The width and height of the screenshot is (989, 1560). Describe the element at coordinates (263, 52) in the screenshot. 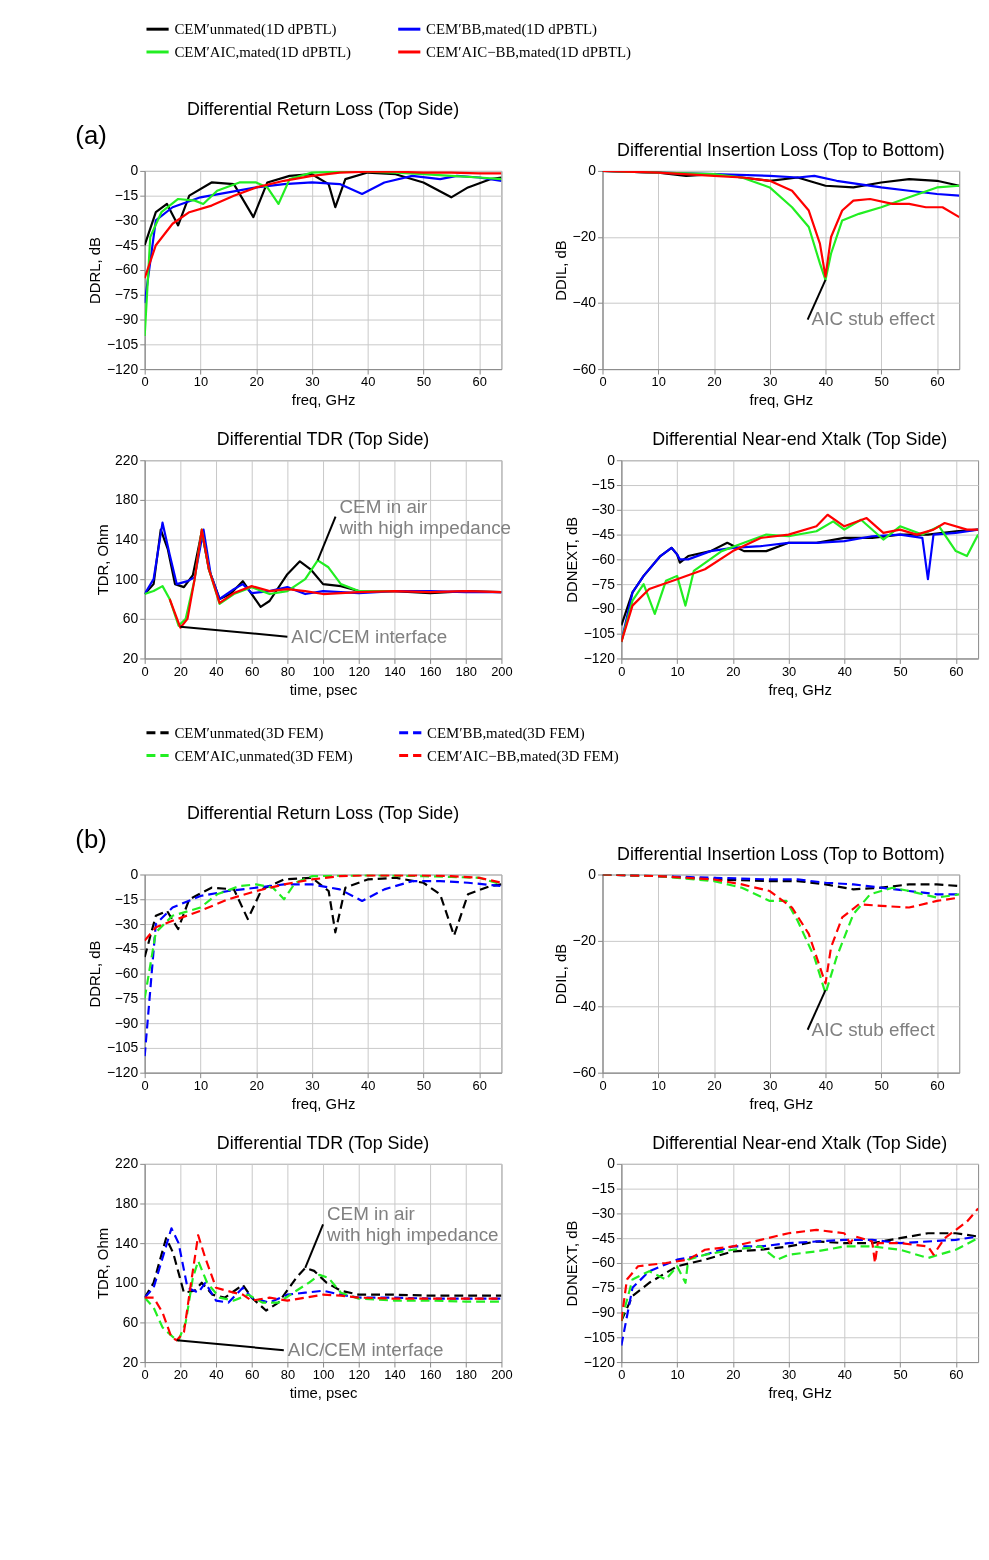

I see `legend-label: CEM′AIC,mated(1D dPBTL)` at that location.